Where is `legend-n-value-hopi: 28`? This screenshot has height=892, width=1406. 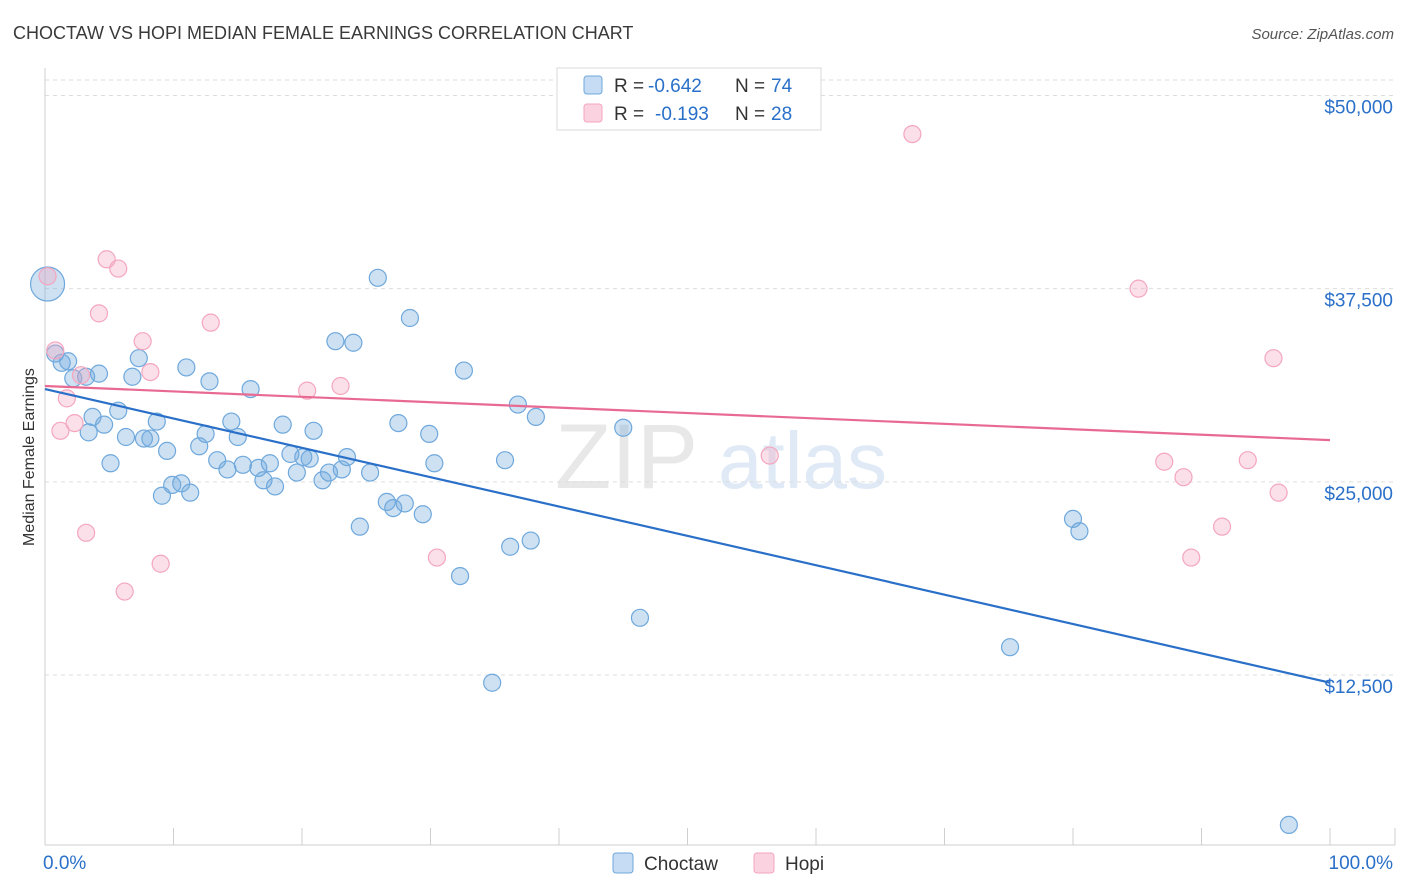 legend-n-value-hopi: 28 is located at coordinates (781, 114).